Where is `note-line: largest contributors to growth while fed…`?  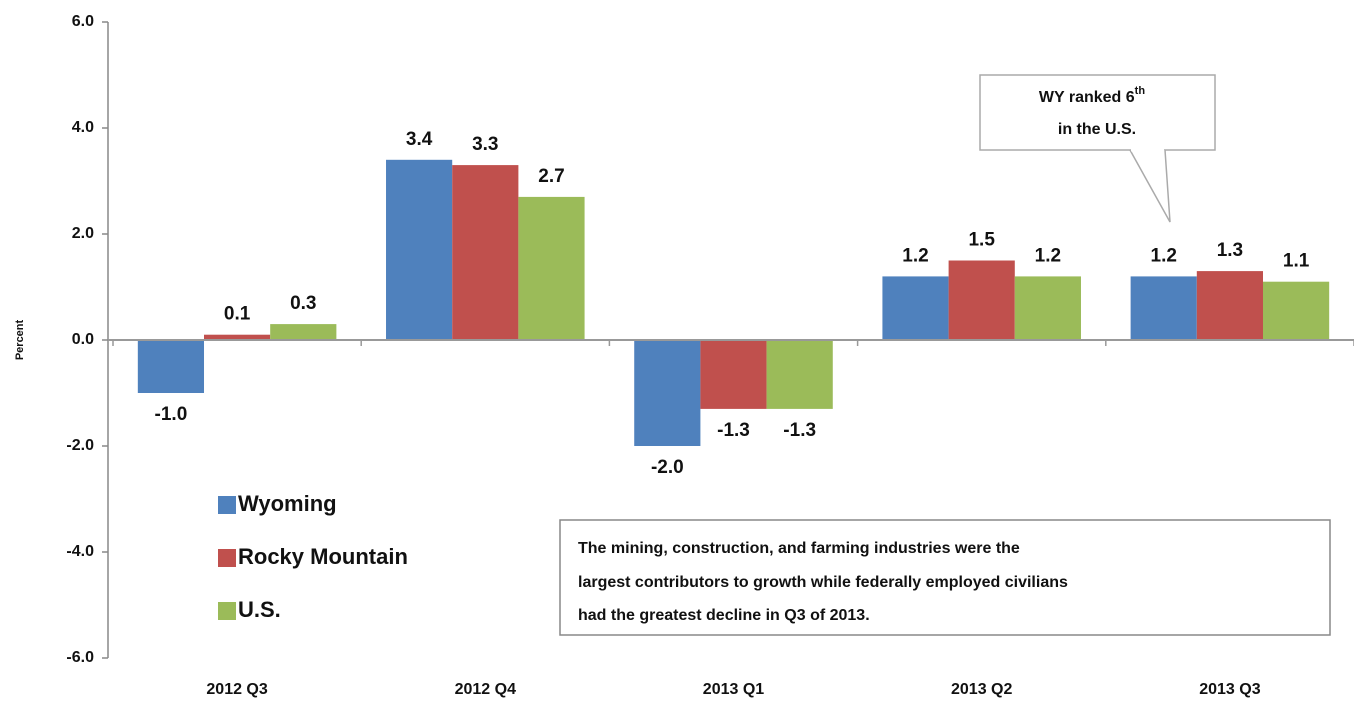 note-line: largest contributors to growth while fed… is located at coordinates (823, 582).